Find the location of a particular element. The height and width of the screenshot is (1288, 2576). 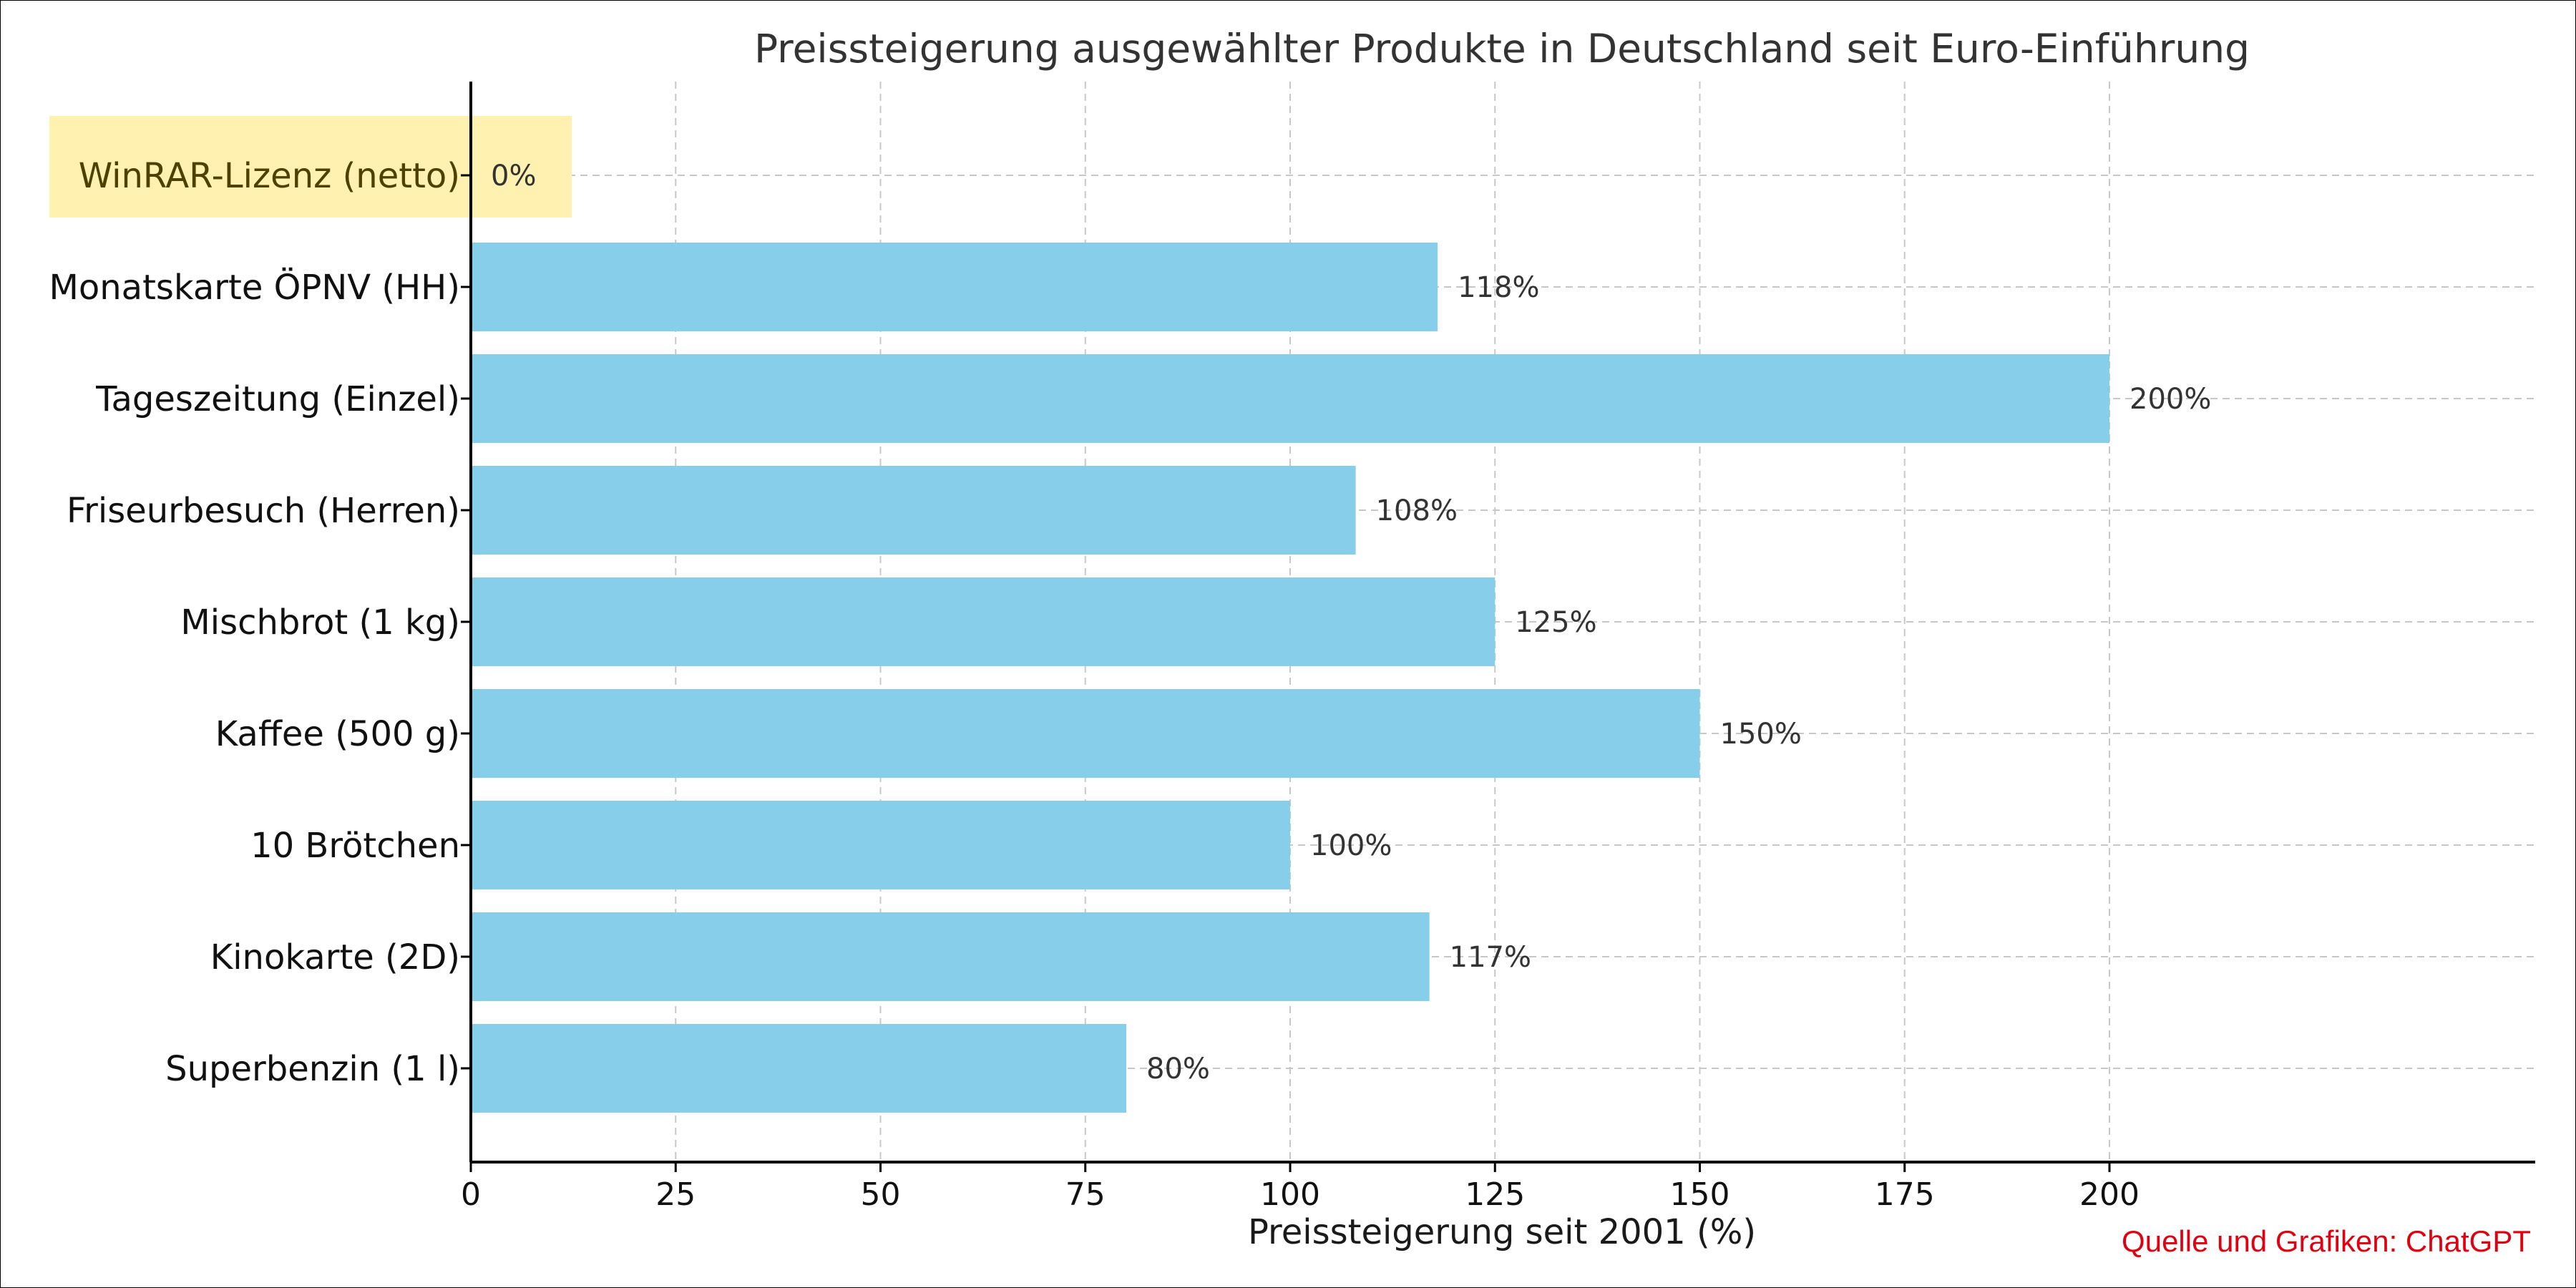

x-tick-label: 175 is located at coordinates (1905, 1194).